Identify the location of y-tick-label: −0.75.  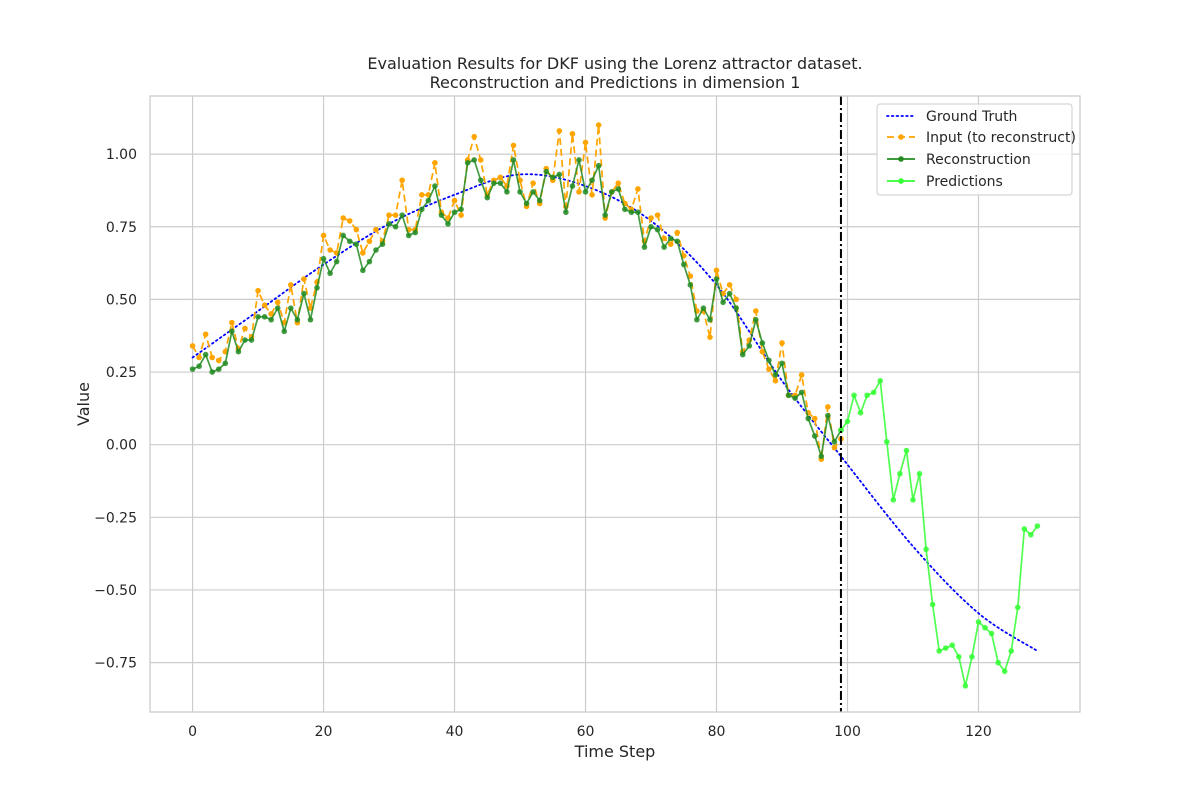
(115, 664).